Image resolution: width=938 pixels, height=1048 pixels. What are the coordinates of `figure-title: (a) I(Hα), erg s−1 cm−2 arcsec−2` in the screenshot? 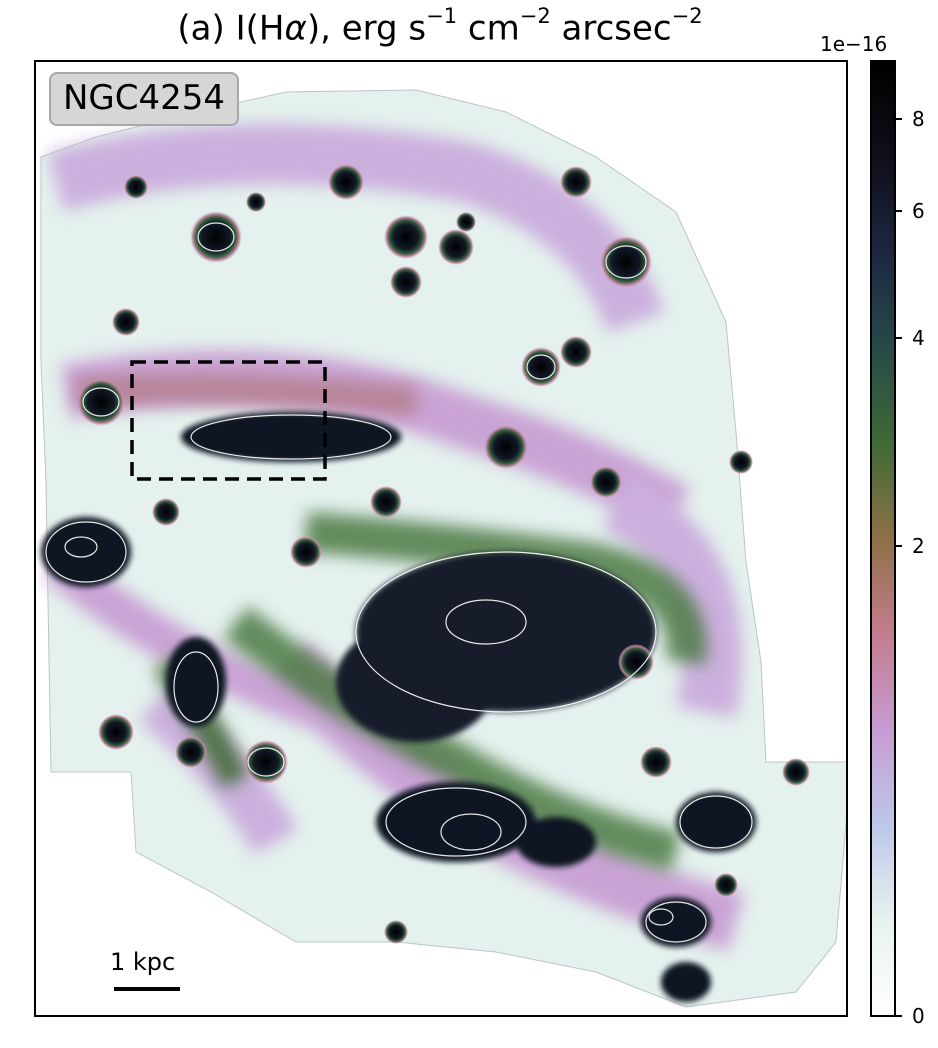 It's located at (440, 26).